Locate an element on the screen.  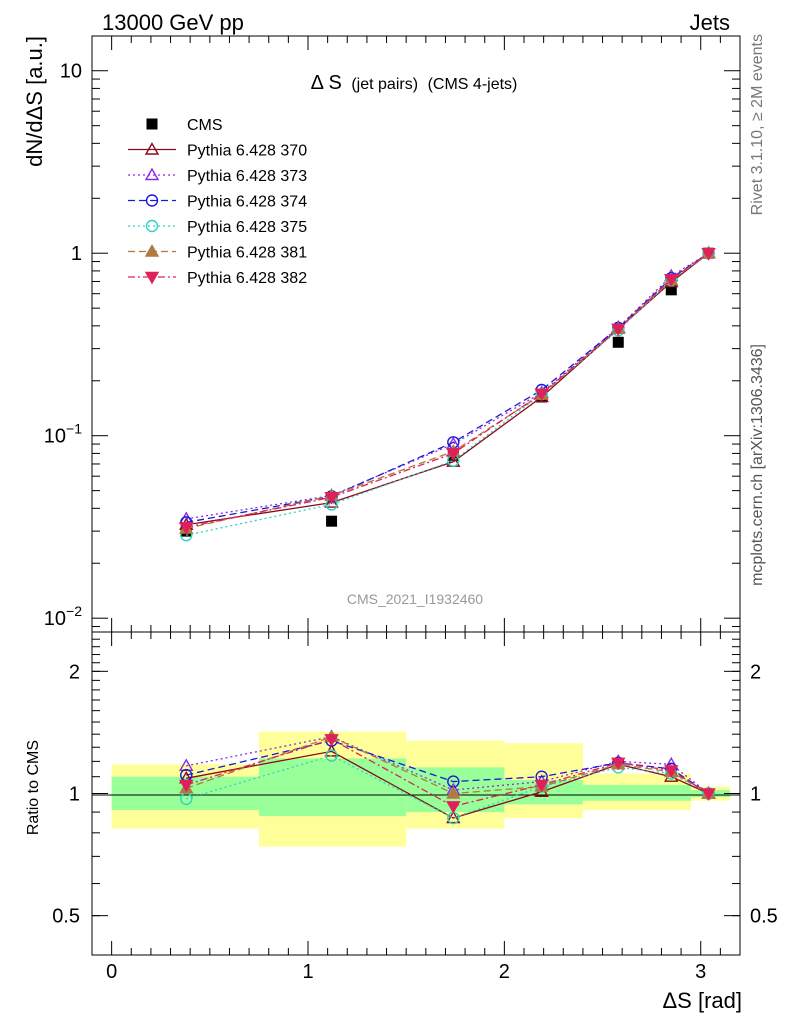
main-title-sub: (jet pairs) is located at coordinates (384, 84).